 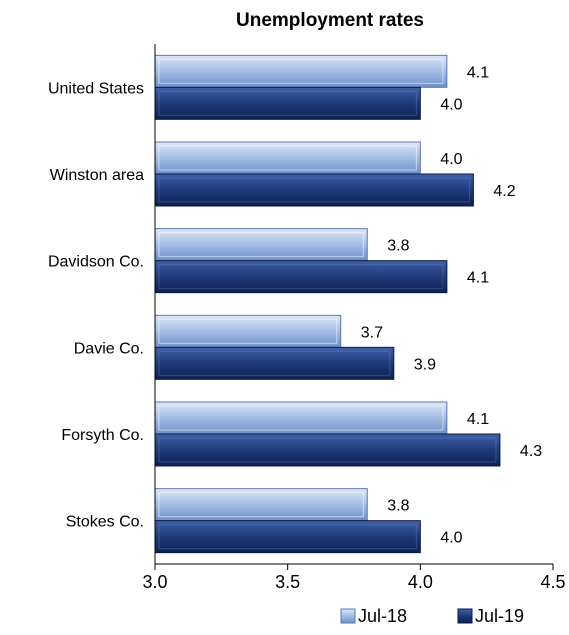 I want to click on x-tick-label: 4.0, so click(x=420, y=582).